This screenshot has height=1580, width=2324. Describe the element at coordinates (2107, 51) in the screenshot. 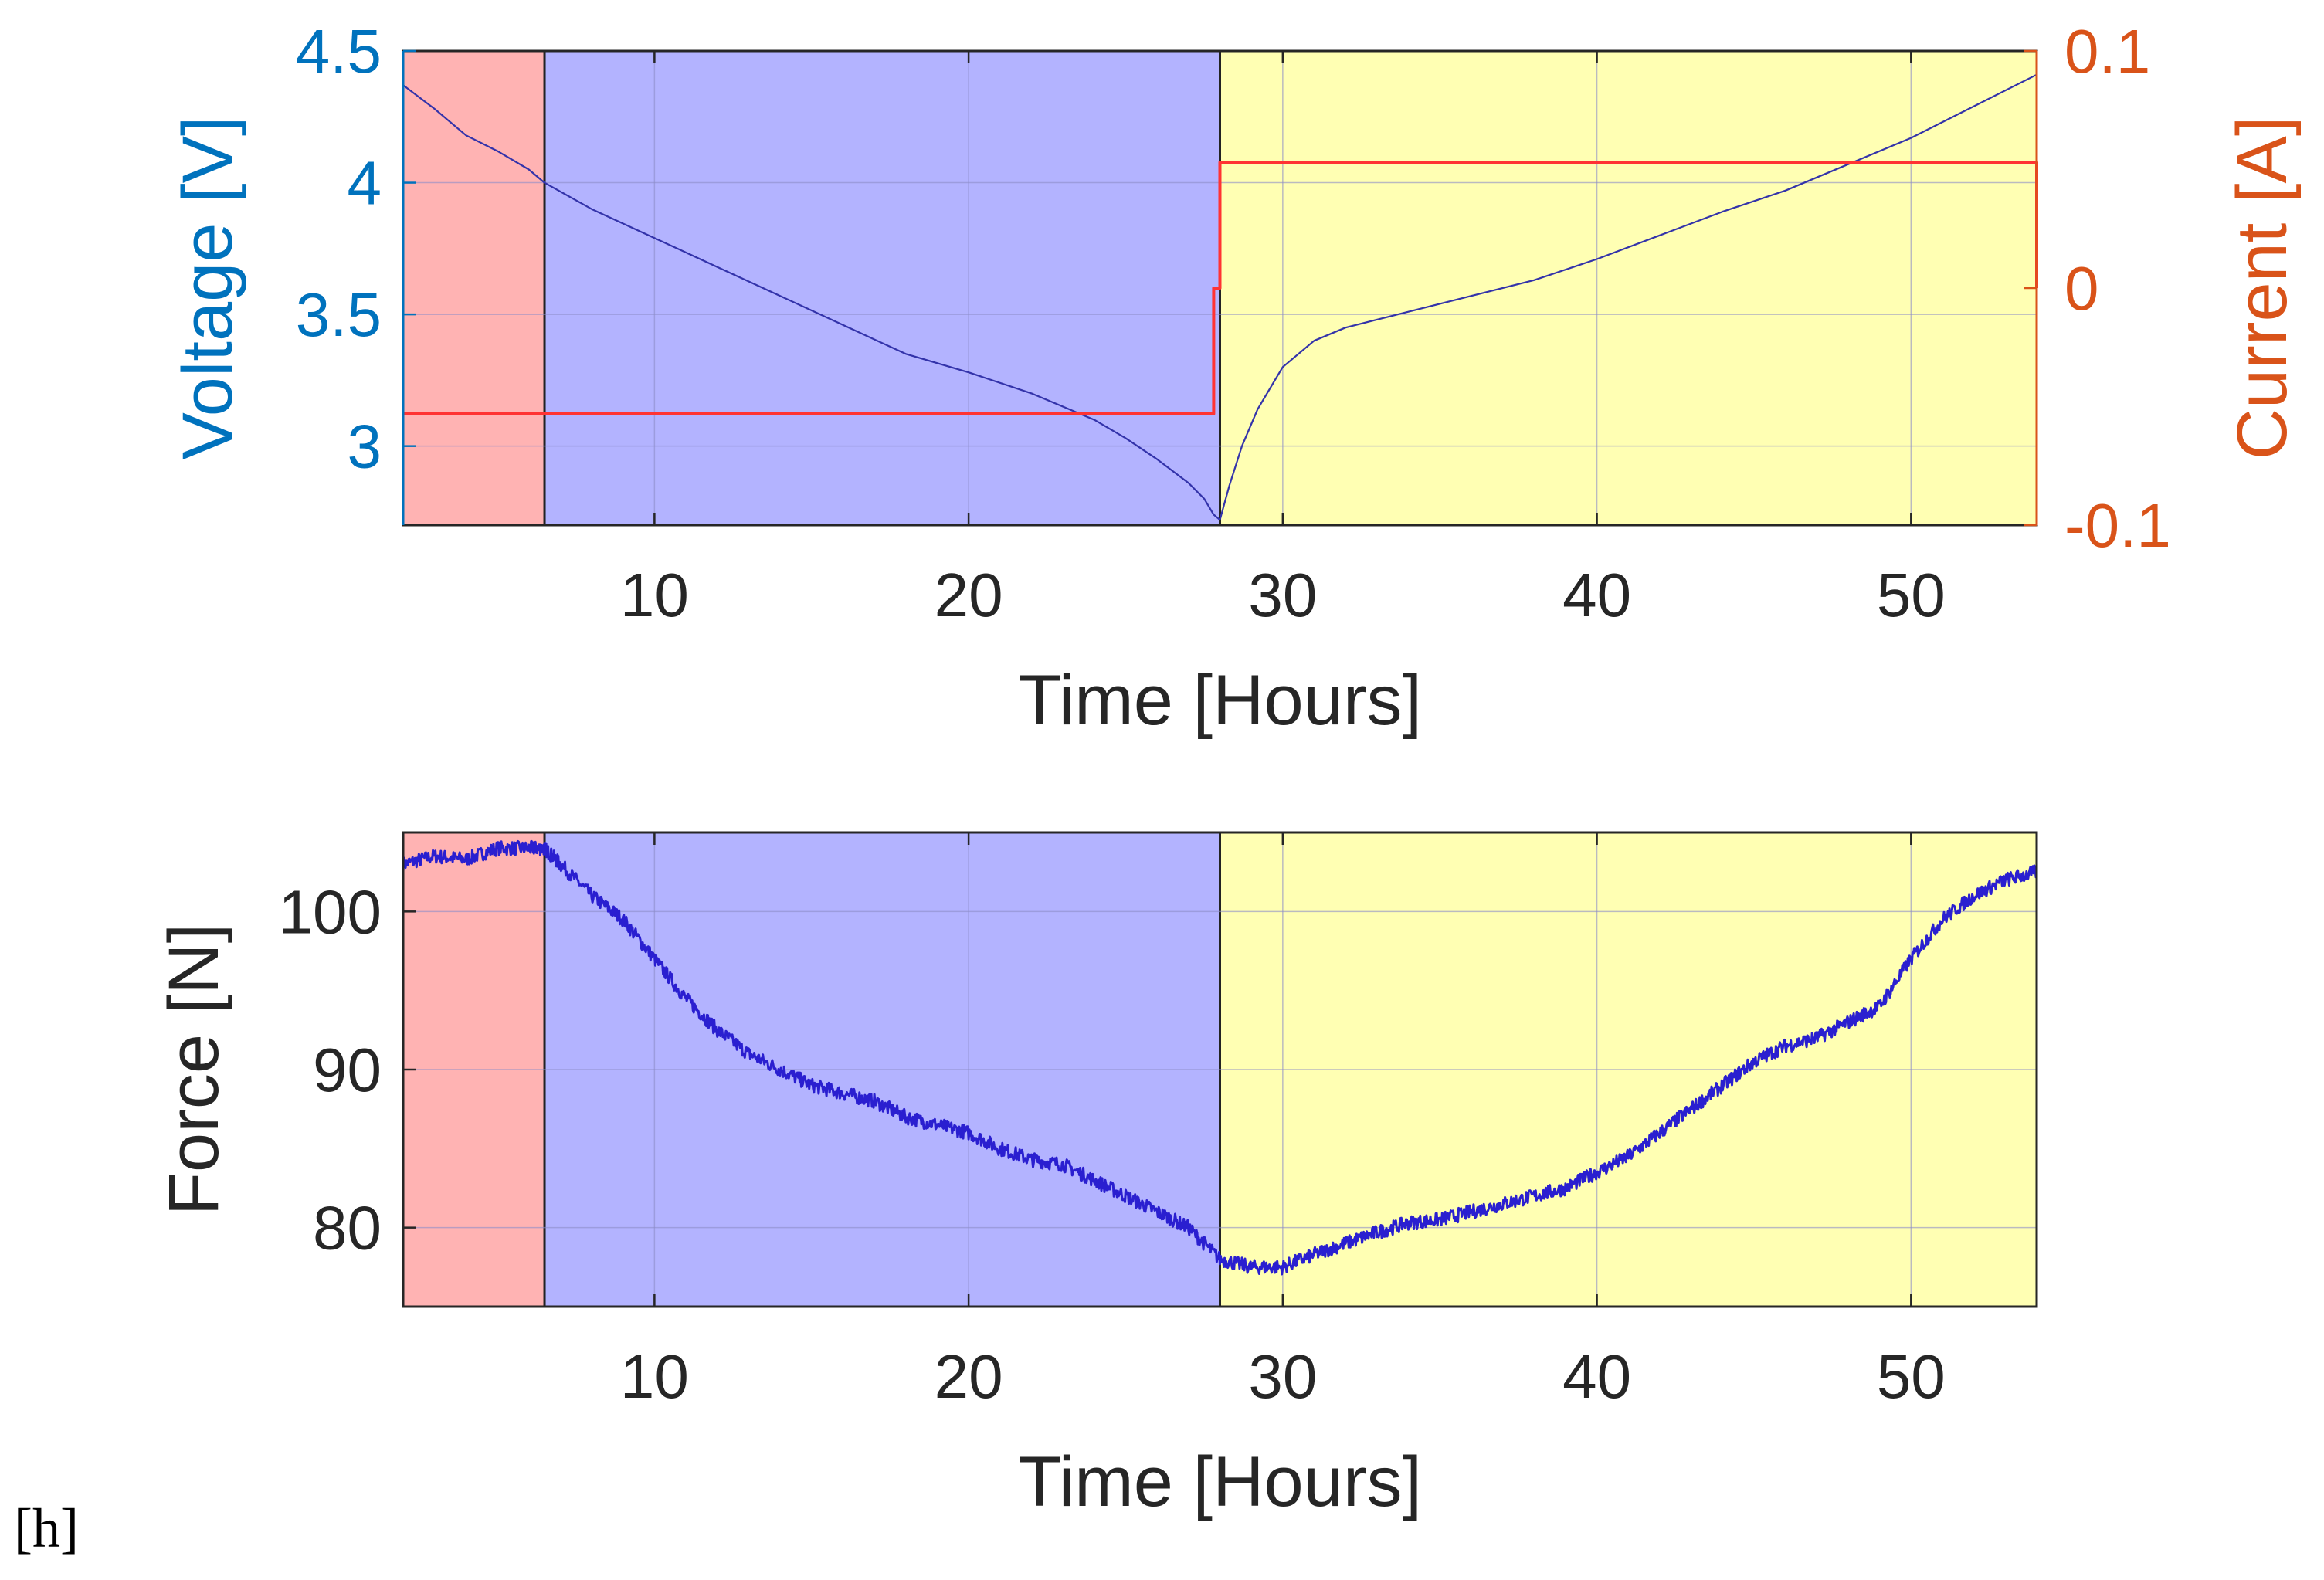

I see `y-right-tick-label-2: 0.1` at that location.